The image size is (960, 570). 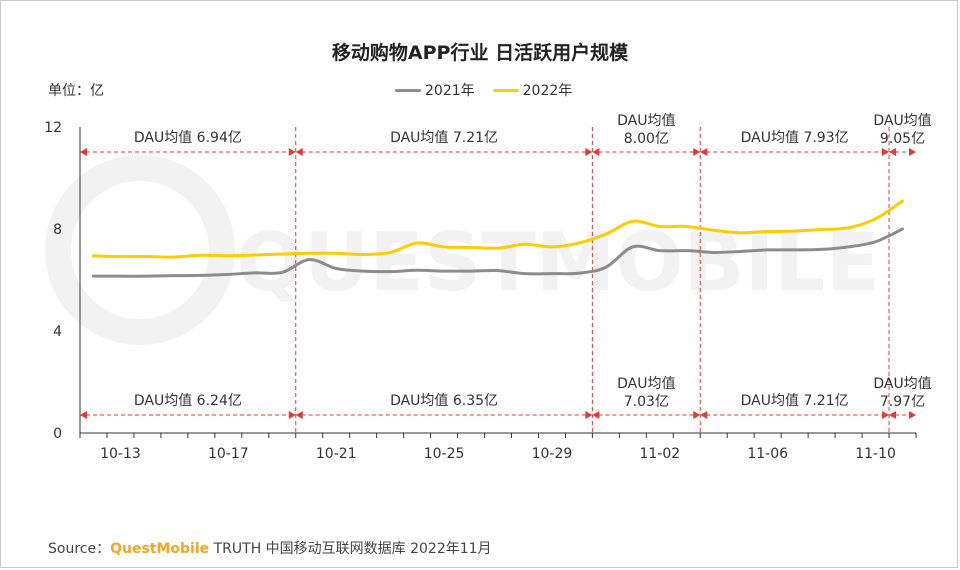 I want to click on y-tick-label: 8, so click(x=57, y=230).